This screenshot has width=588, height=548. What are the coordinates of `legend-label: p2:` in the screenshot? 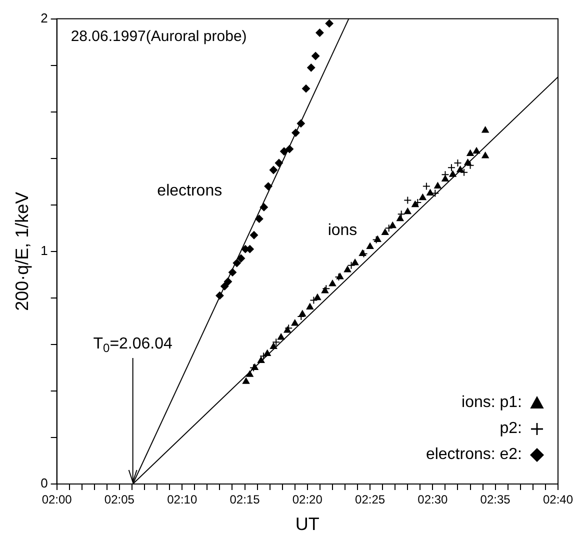 It's located at (511, 428).